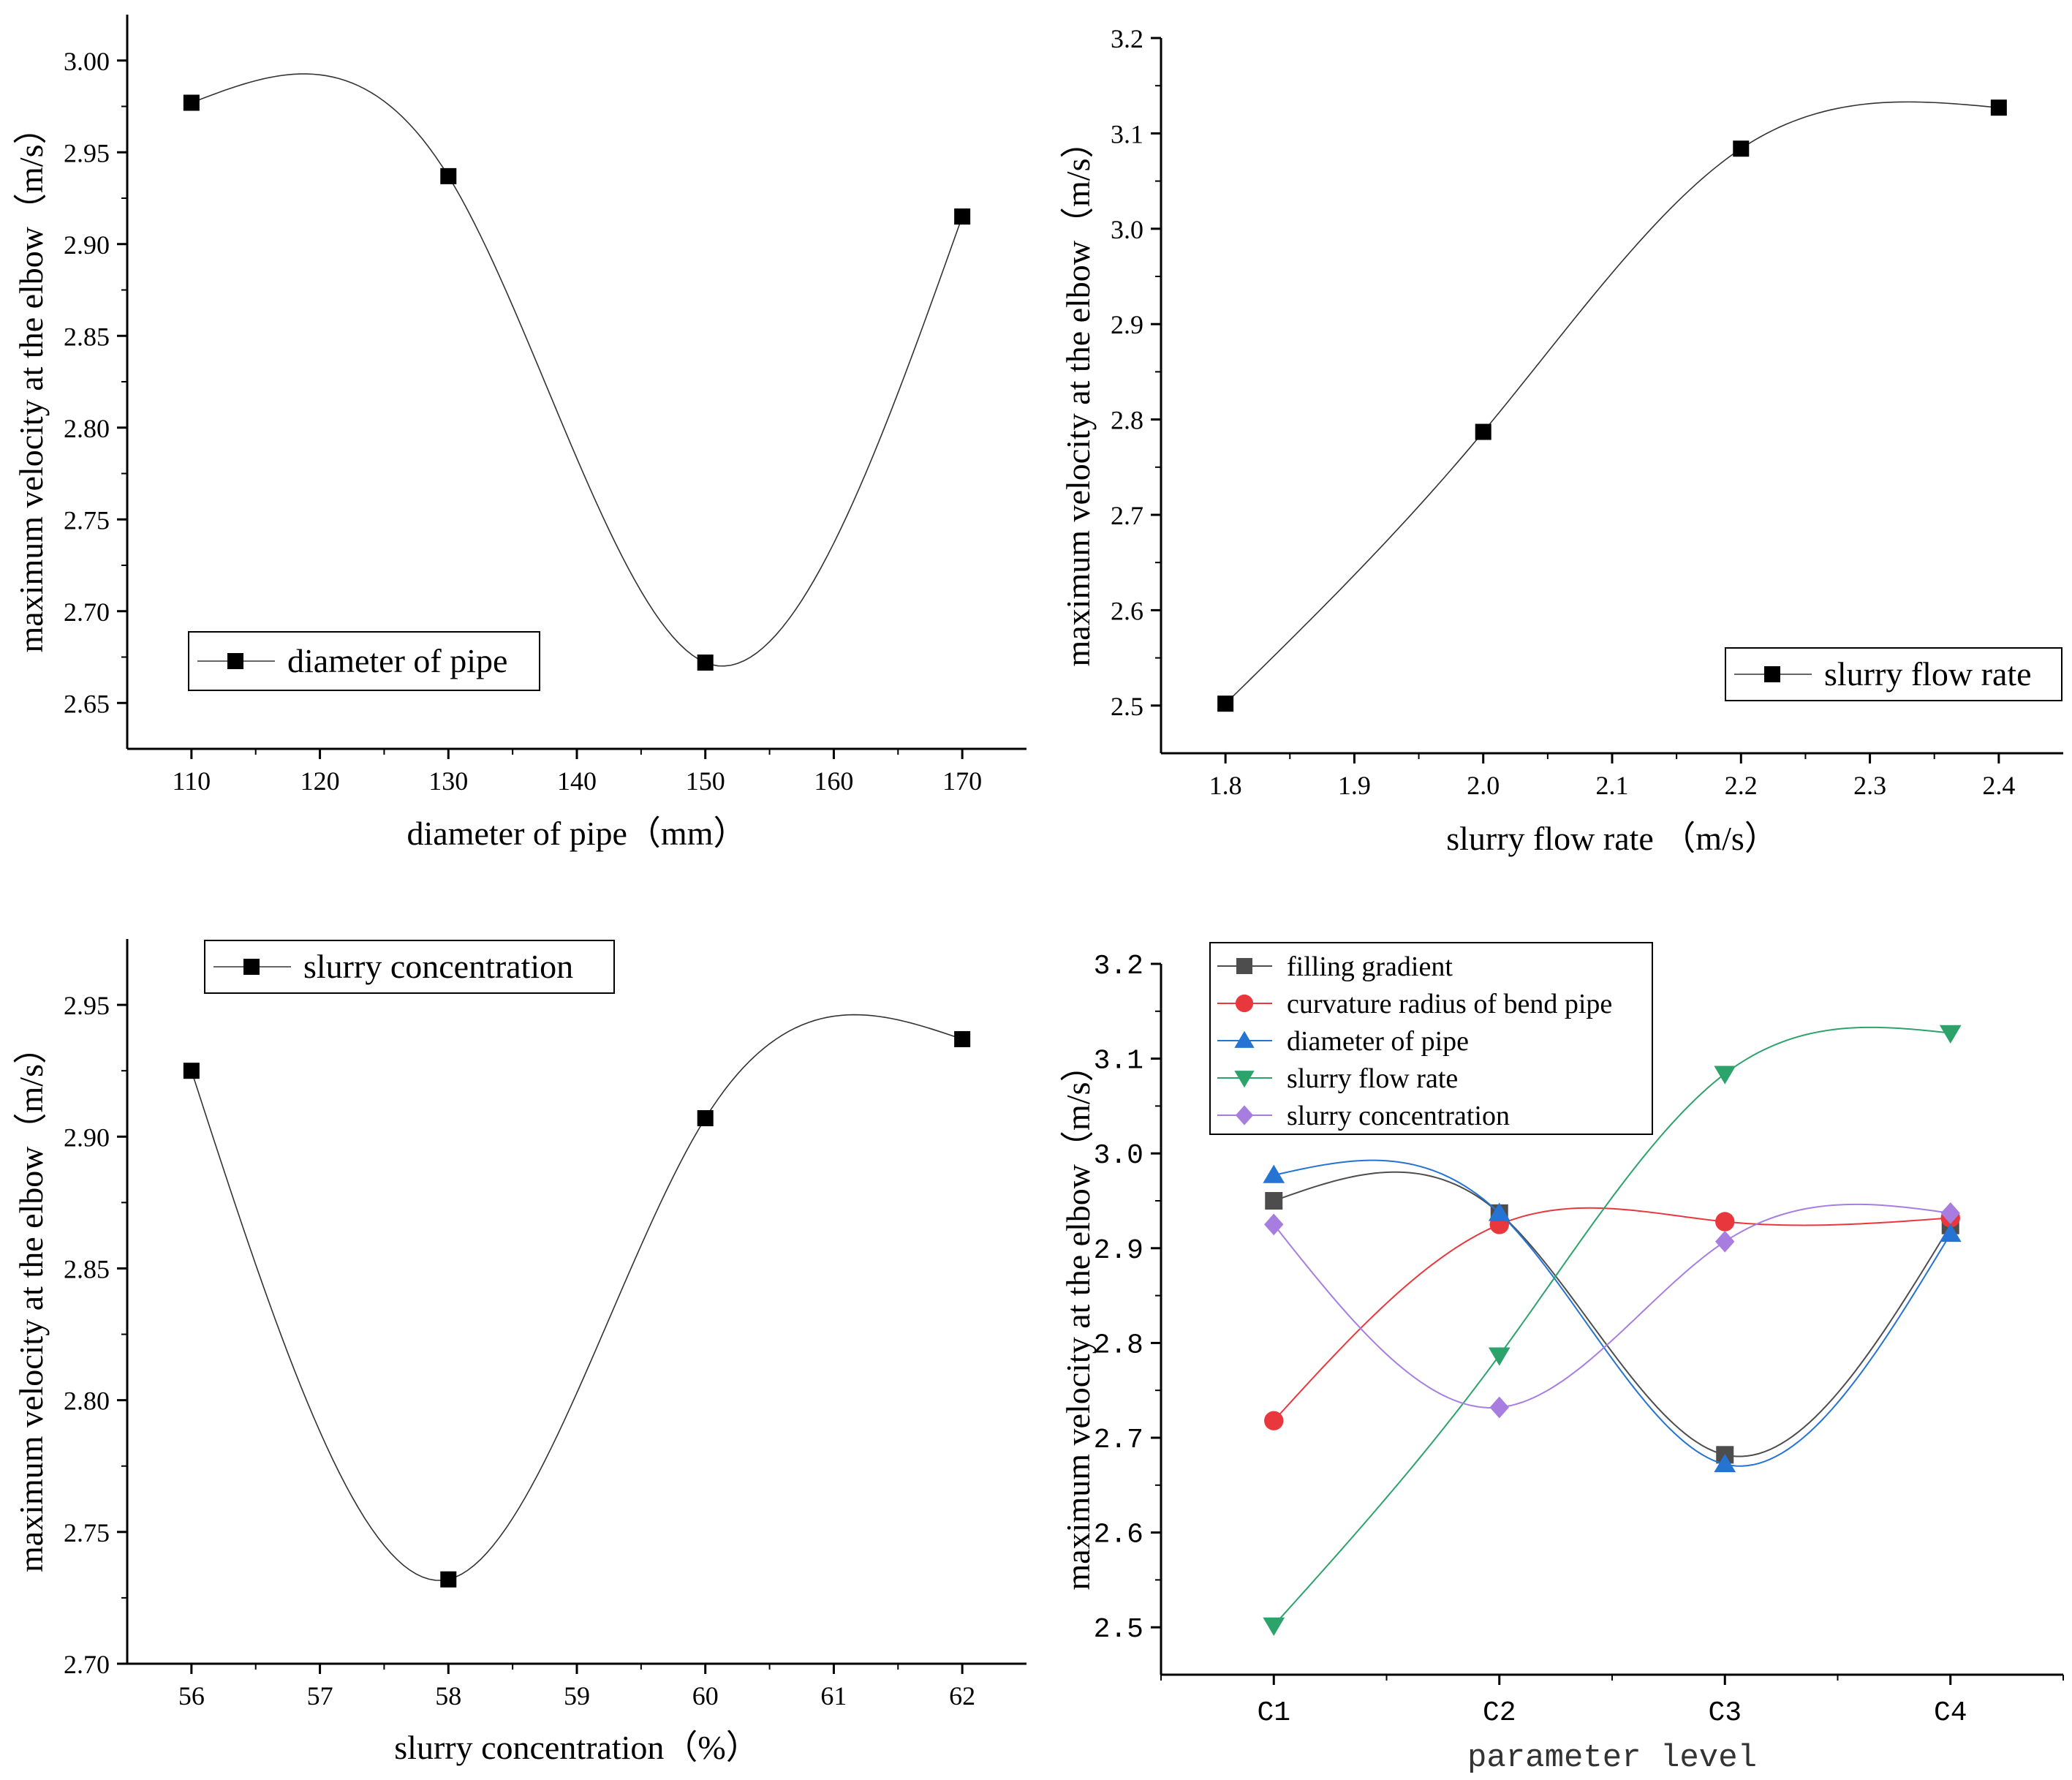 This screenshot has width=2072, height=1780. I want to click on y-tick-label: 2.75, so click(87, 520).